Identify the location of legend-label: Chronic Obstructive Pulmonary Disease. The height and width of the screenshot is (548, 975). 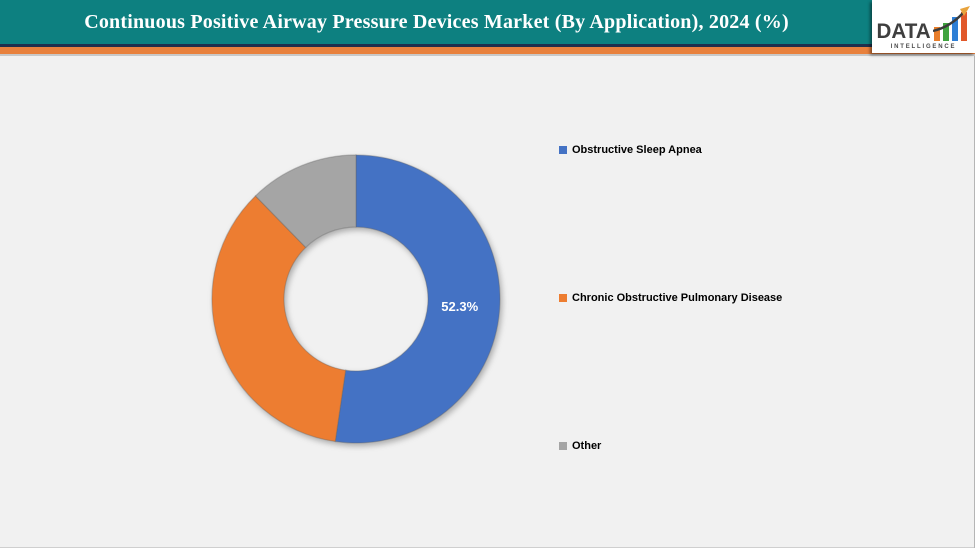
(677, 298).